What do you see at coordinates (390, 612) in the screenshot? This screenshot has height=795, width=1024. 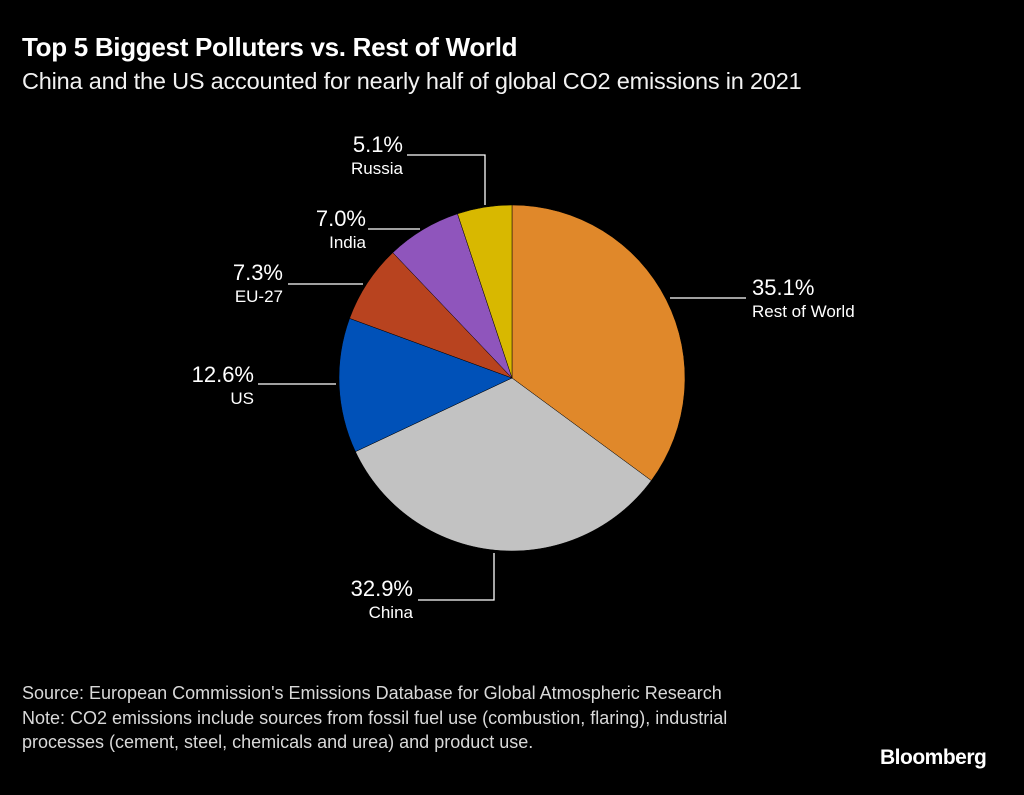 I see `slice-name: China` at bounding box center [390, 612].